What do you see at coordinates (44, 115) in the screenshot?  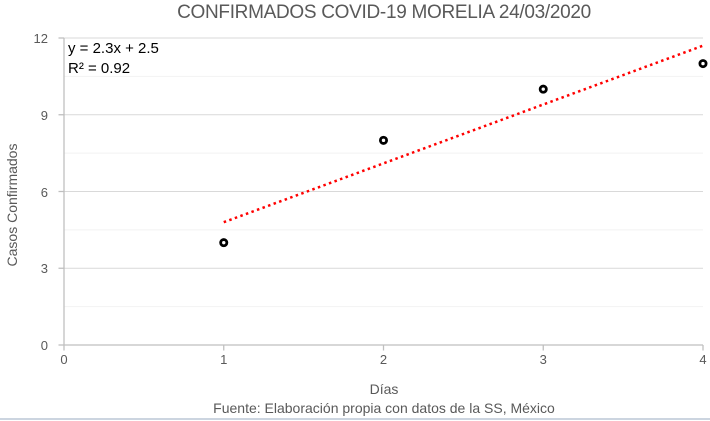 I see `y-tick-label: 9` at bounding box center [44, 115].